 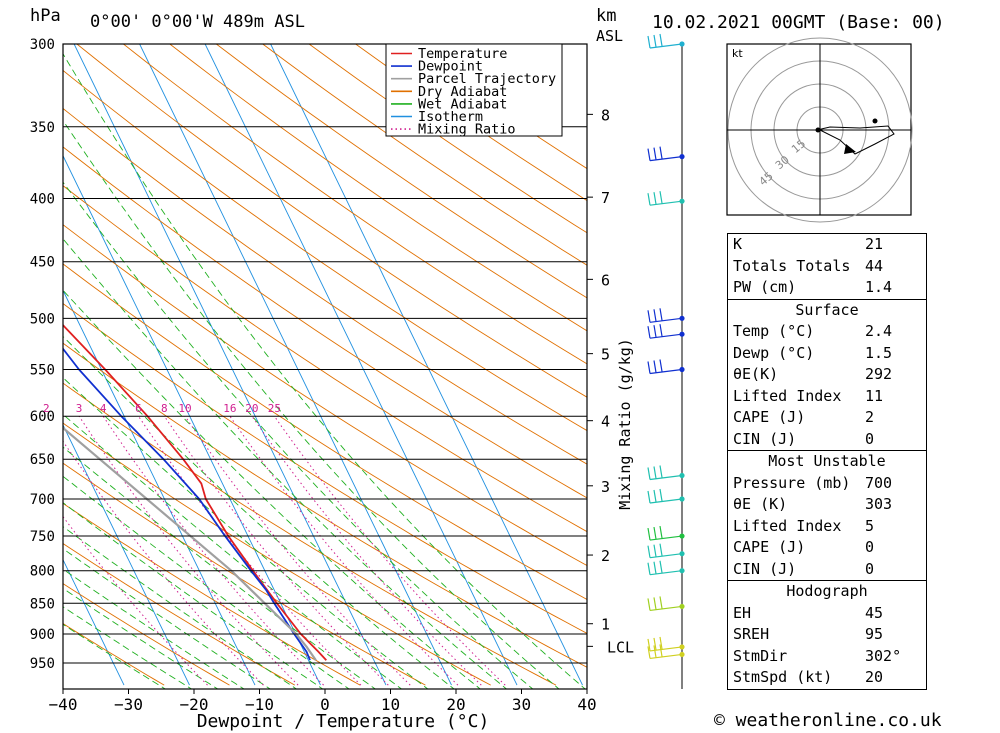 What do you see at coordinates (63, 704) in the screenshot?
I see `x-tick-label: −40` at bounding box center [63, 704].